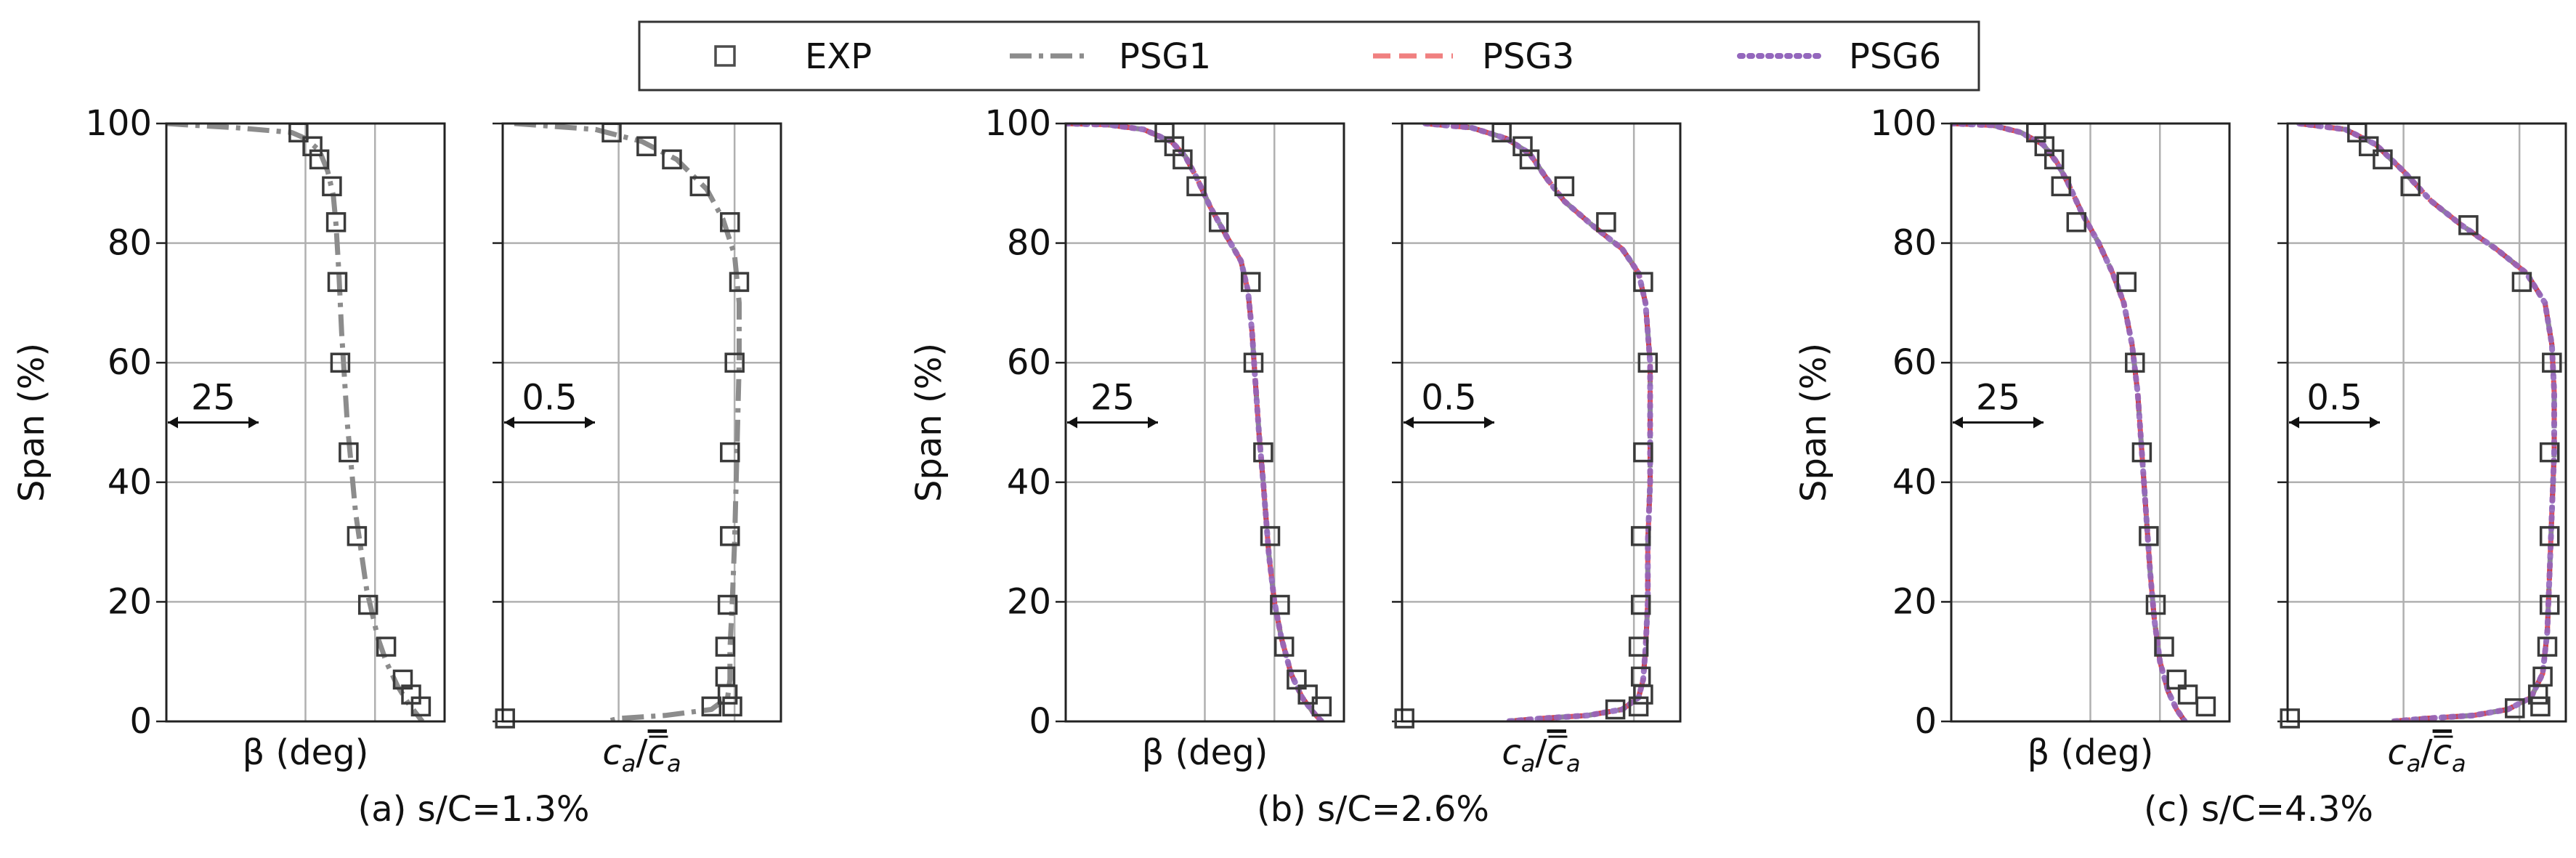 The height and width of the screenshot is (858, 2576). What do you see at coordinates (1473, 57) in the screenshot?
I see `legend-item-psg3: PSG3` at bounding box center [1473, 57].